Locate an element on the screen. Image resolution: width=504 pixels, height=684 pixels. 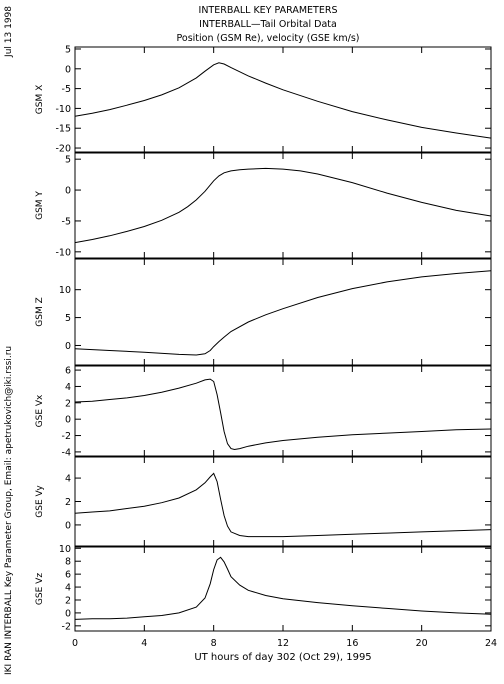
panel-5: 10 8 6 42 0 -2 GSE Vz is located at coordinates (263, 588).